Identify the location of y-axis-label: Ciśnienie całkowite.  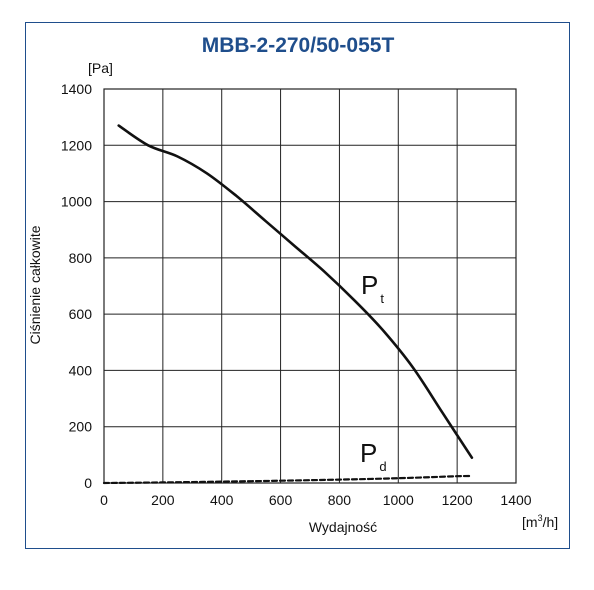
(35, 284).